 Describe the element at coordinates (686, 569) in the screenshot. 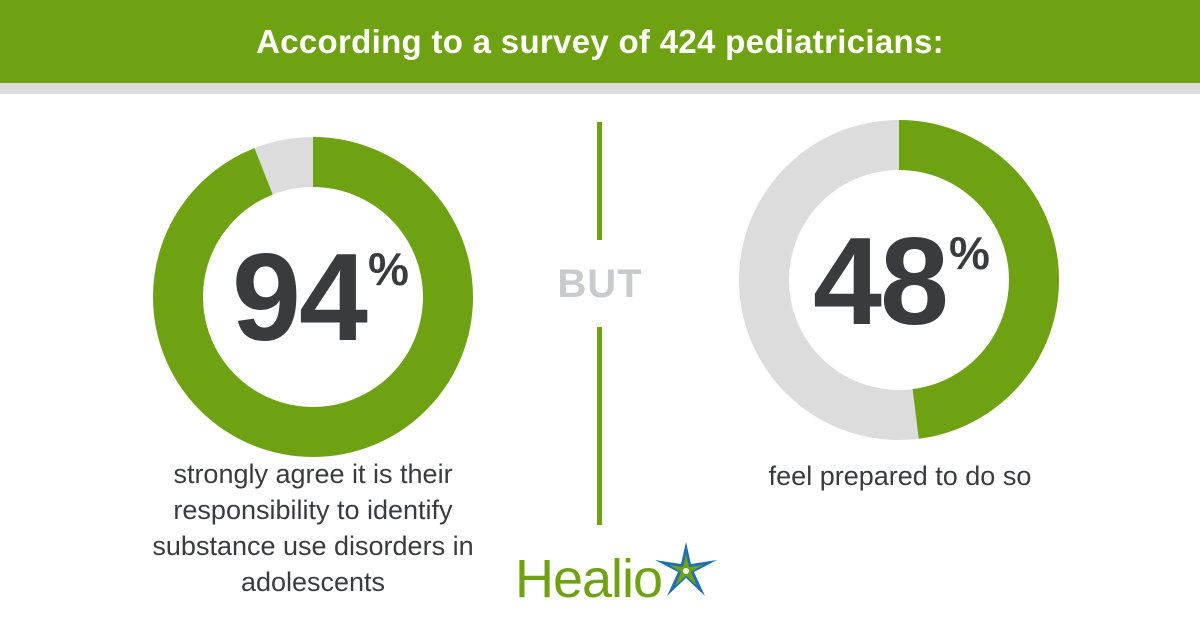

I see `star-icon` at that location.